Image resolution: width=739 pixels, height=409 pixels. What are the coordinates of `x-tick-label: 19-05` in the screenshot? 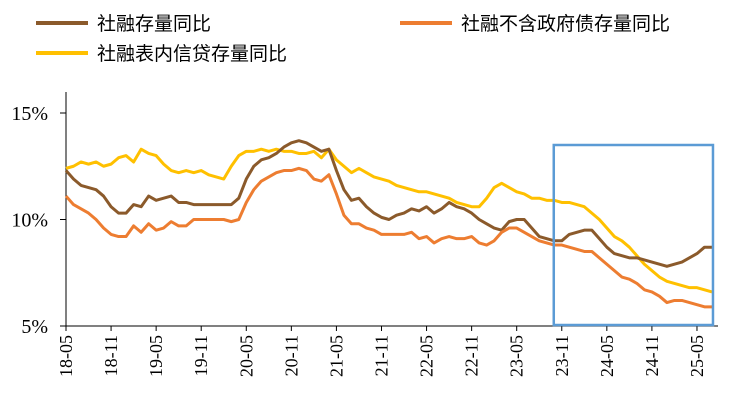 It's located at (156, 356).